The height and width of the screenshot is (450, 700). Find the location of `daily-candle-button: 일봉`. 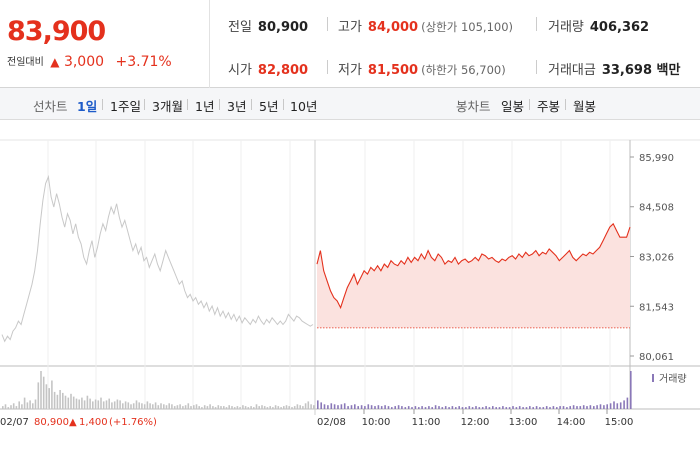

daily-candle-button: 일봉 is located at coordinates (513, 106).